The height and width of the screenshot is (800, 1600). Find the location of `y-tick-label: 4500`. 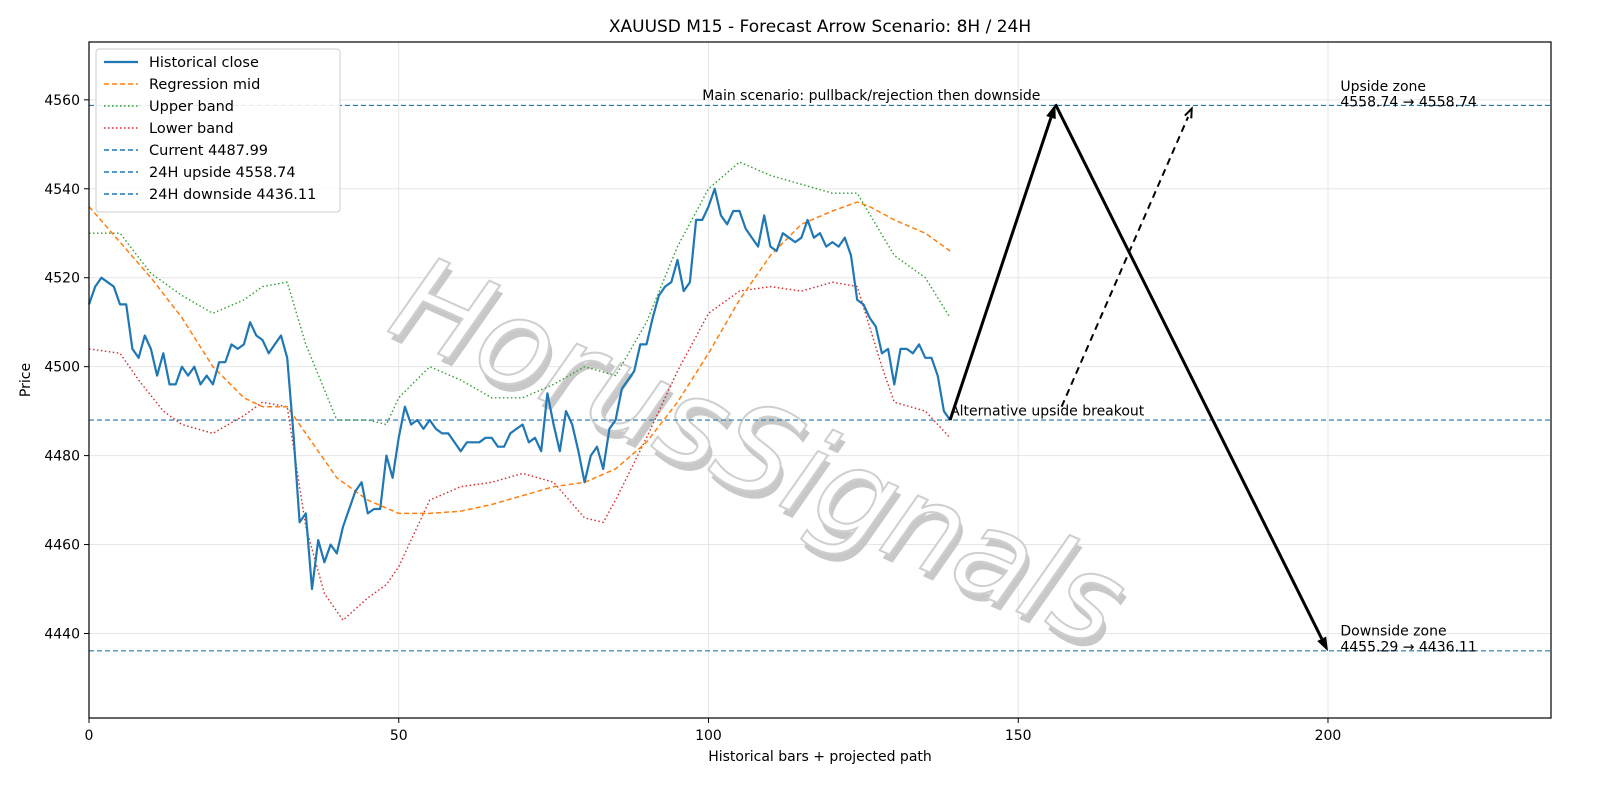

y-tick-label: 4500 is located at coordinates (62, 368).